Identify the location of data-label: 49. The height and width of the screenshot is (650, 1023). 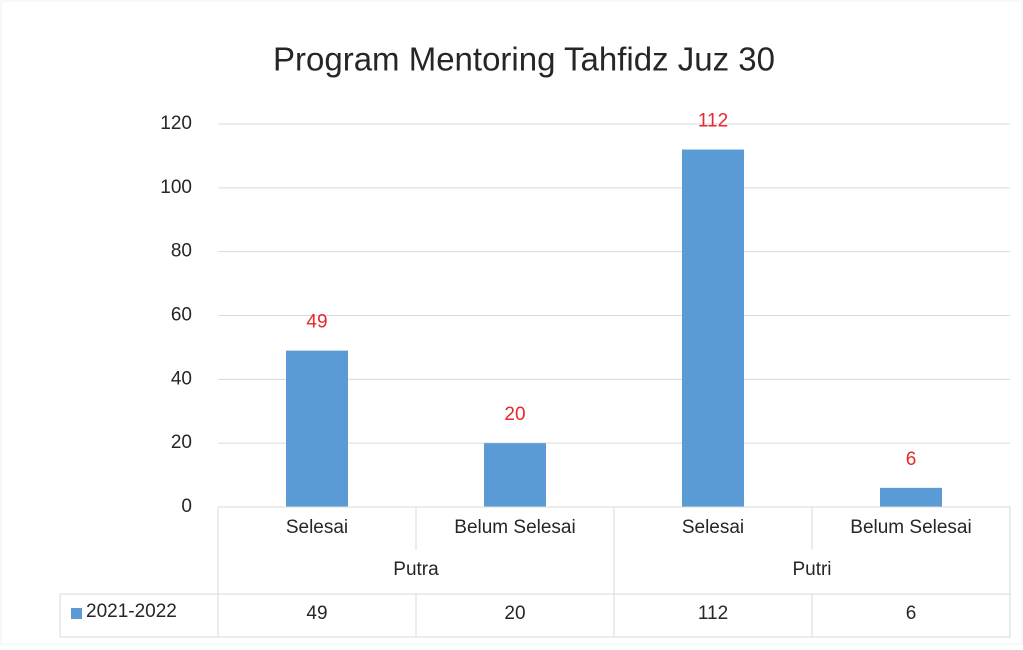
(316, 322).